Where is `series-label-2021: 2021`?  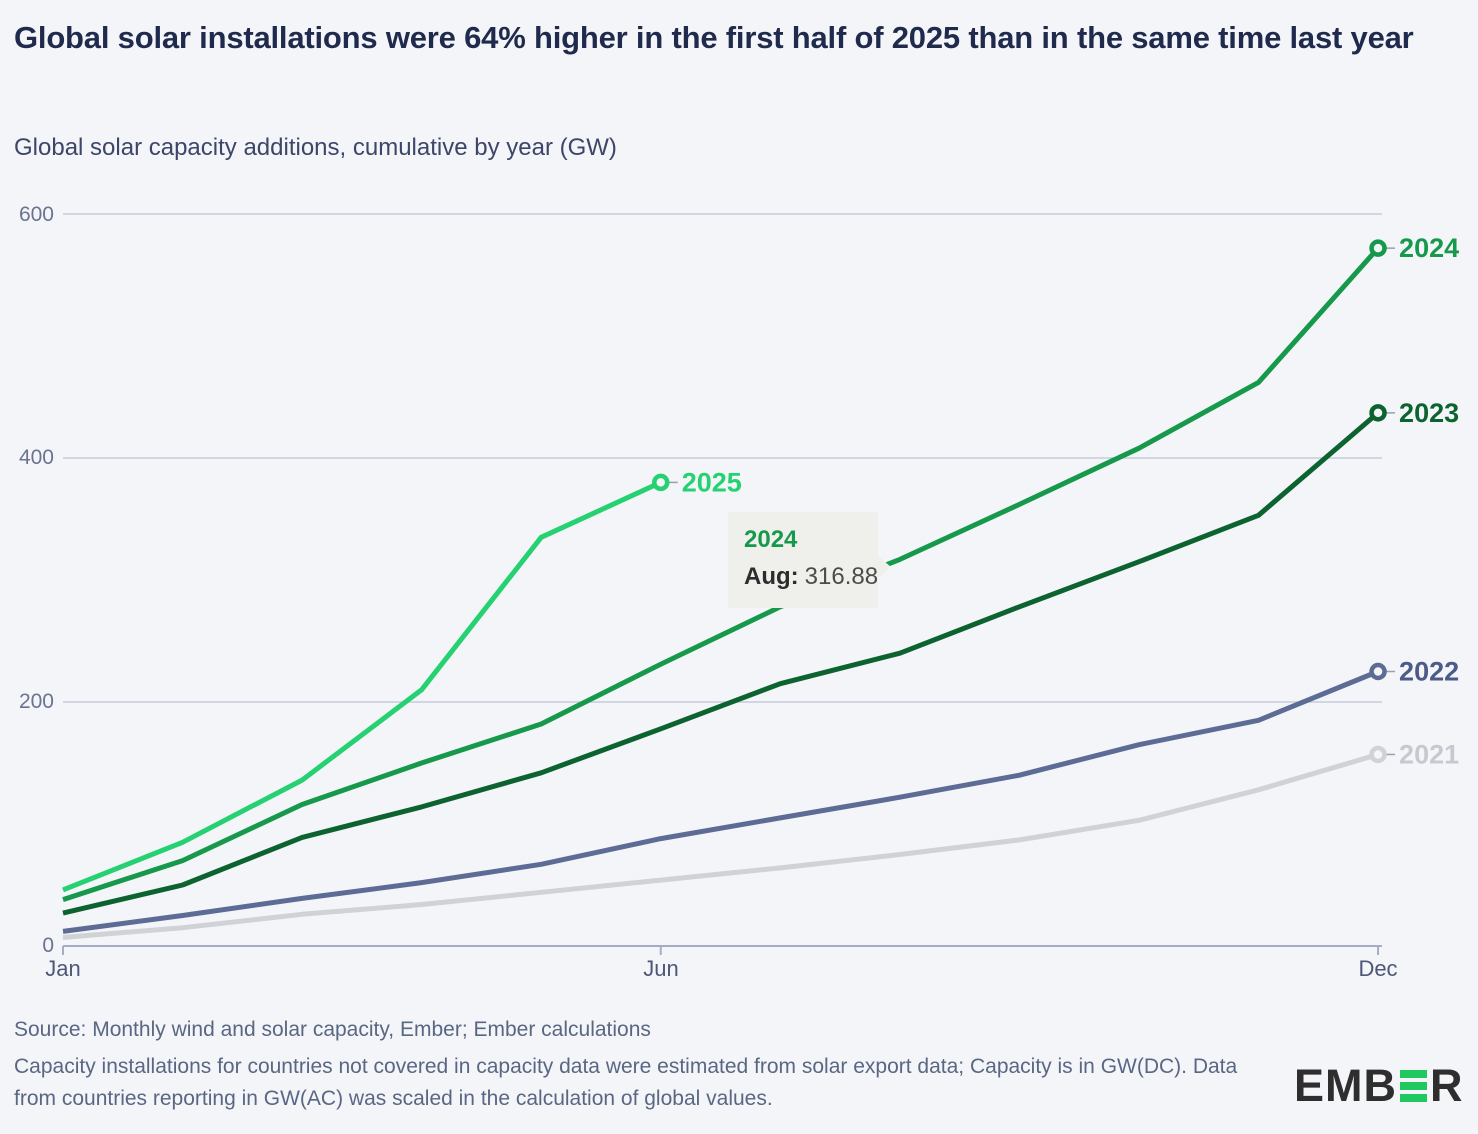 series-label-2021: 2021 is located at coordinates (1429, 754).